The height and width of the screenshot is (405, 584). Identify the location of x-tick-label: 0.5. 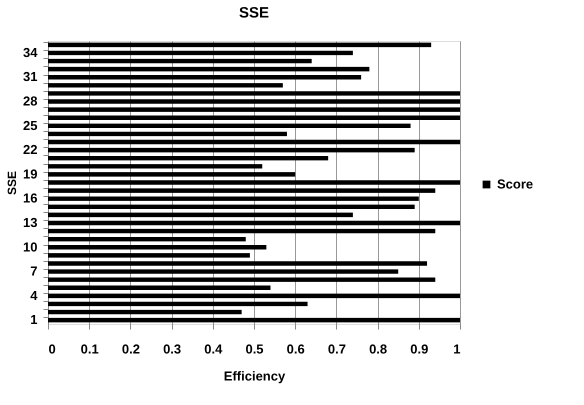
(254, 349).